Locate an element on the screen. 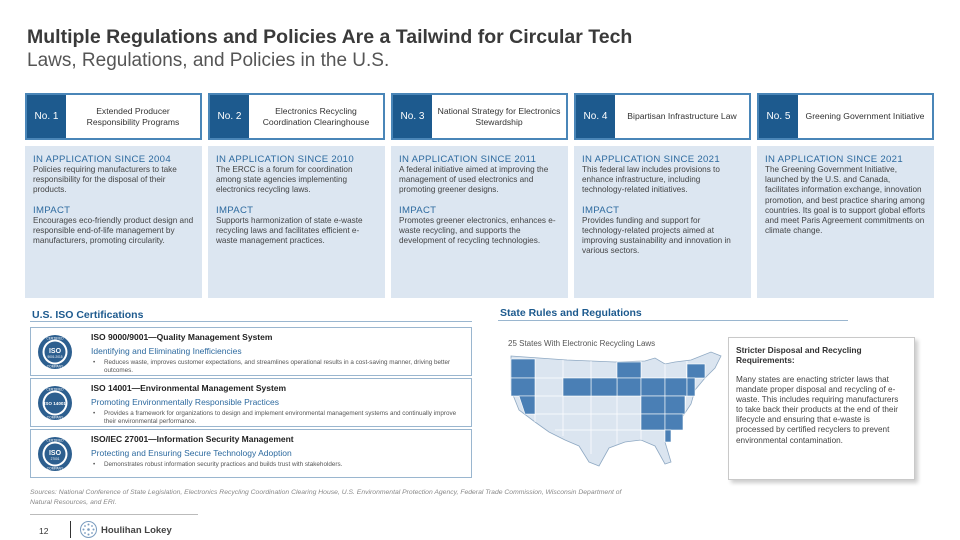  map-label: 25 States With Electronic Recycling Laws is located at coordinates (582, 343).